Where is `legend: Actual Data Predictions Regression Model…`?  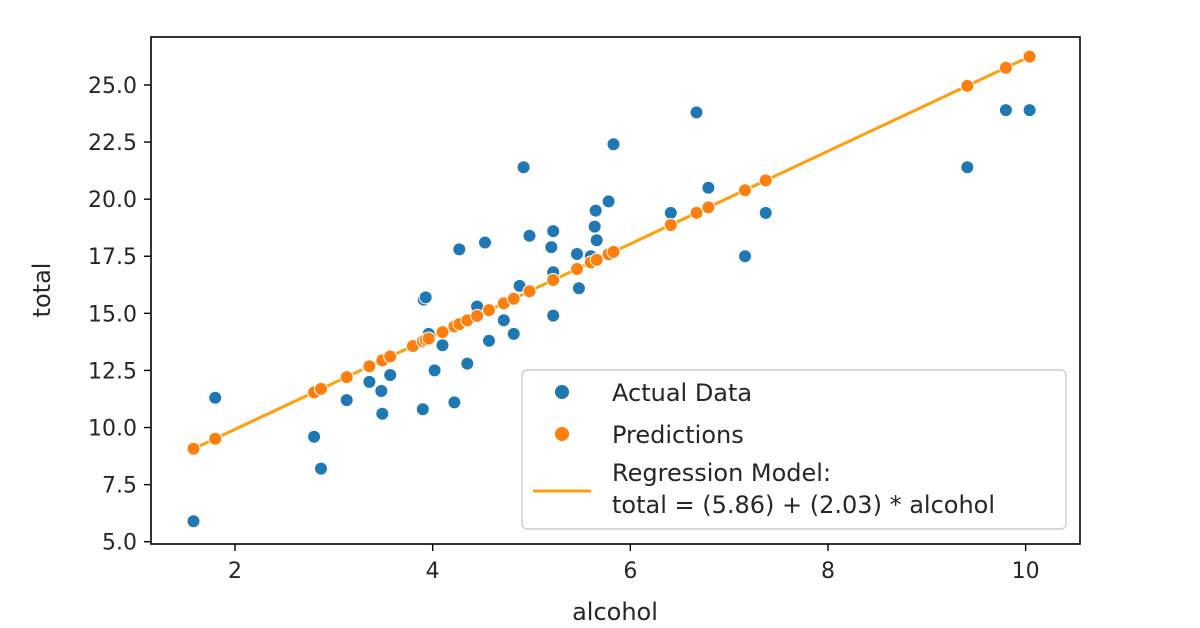
legend: Actual Data Predictions Regression Model… is located at coordinates (794, 449).